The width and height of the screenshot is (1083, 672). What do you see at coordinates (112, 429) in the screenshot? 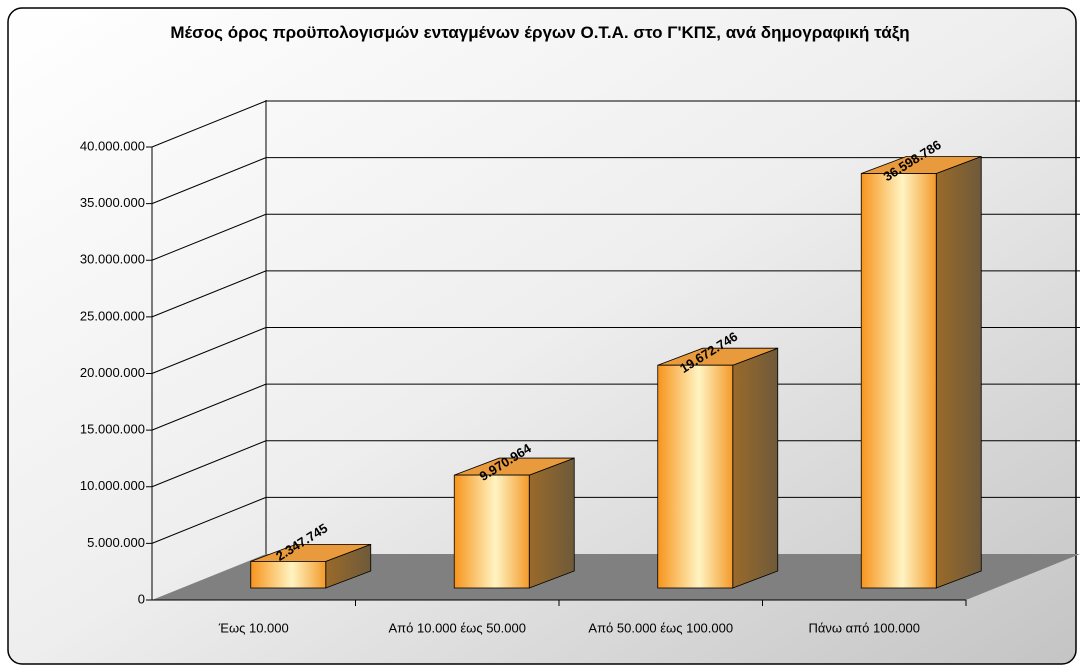
I see `y-tick-label: 15.000.000` at bounding box center [112, 429].